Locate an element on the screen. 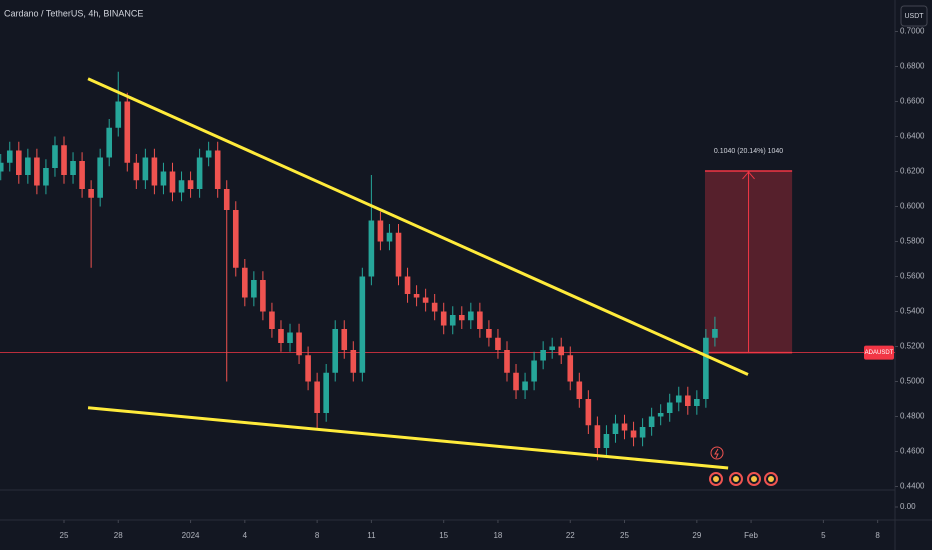 The height and width of the screenshot is (550, 932). y-tick-label: 0.6600 is located at coordinates (912, 101).